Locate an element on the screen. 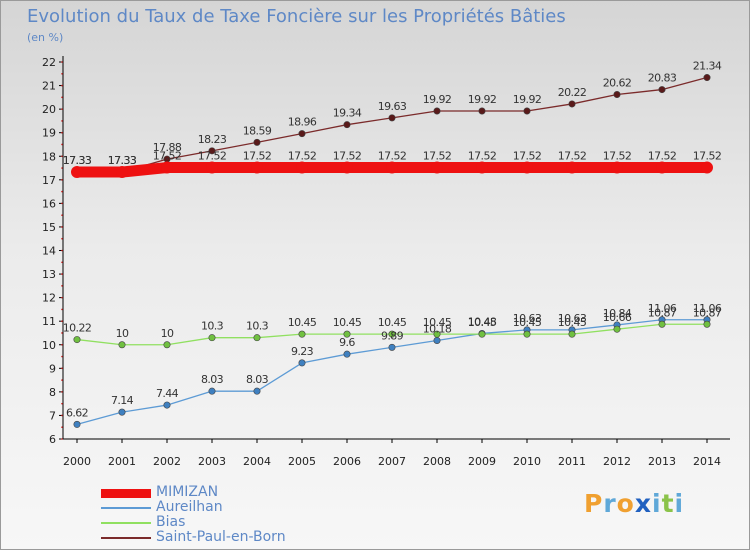 Image resolution: width=750 pixels, height=550 pixels. data-label: 17.33 is located at coordinates (77, 160).